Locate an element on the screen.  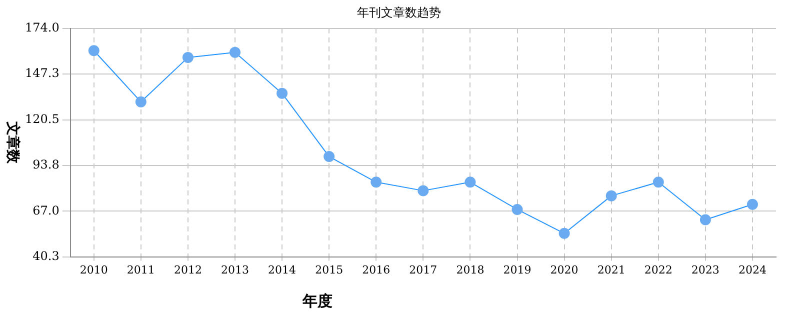
y-axis-title: 文章数 is located at coordinates (13, 142).